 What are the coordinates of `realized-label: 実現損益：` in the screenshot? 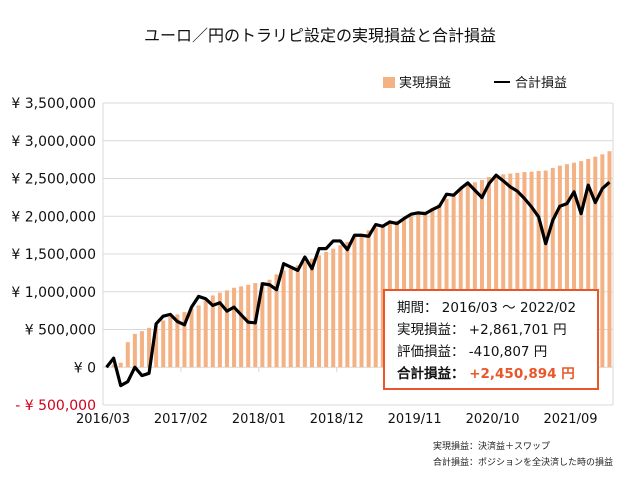 It's located at (431, 330).